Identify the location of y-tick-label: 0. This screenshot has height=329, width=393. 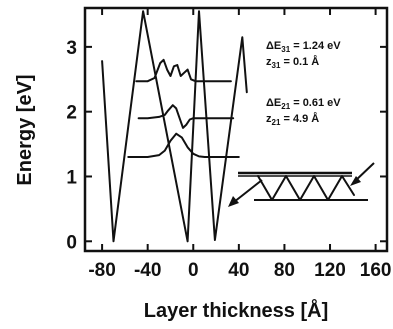
(71, 242).